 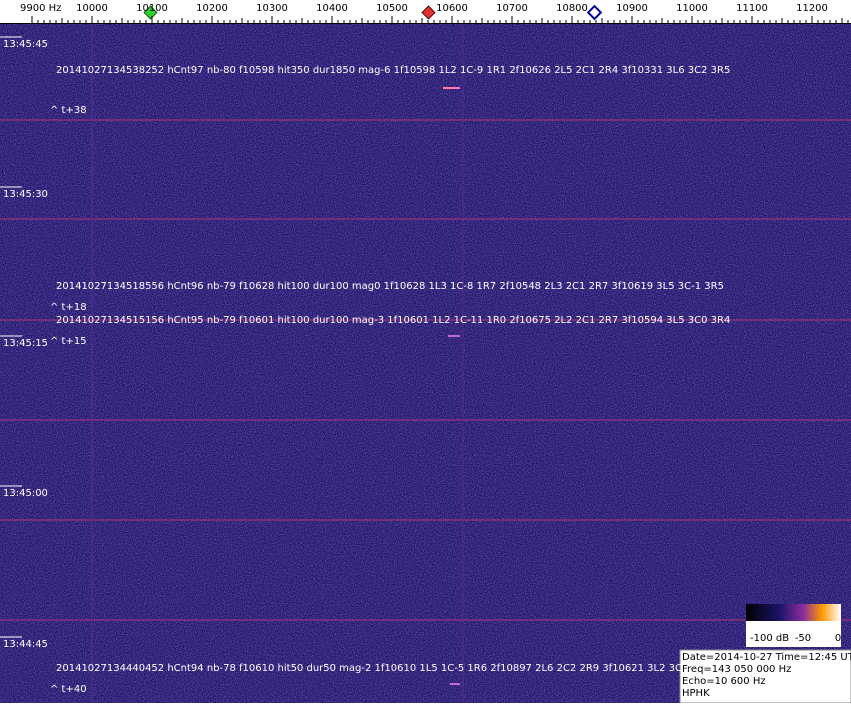 What do you see at coordinates (25, 493) in the screenshot?
I see `time-label: 13:45:00` at bounding box center [25, 493].